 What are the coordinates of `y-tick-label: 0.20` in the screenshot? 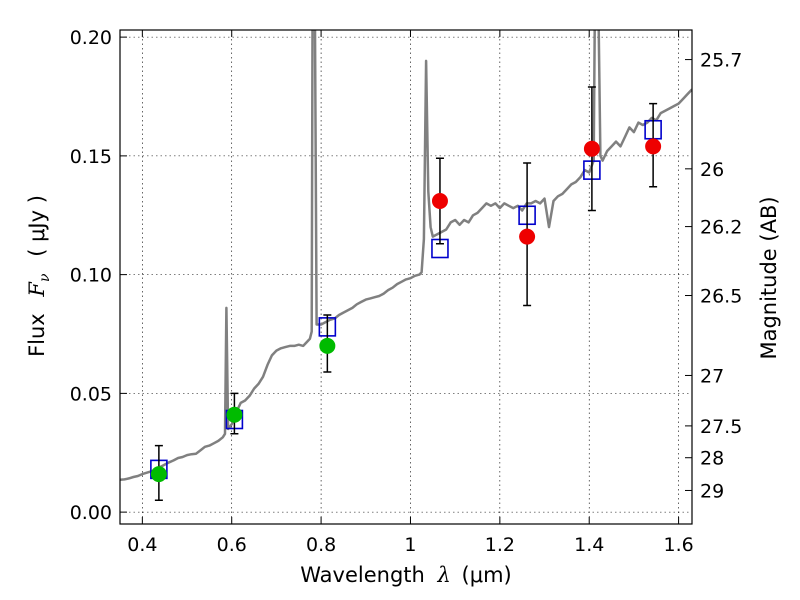 It's located at (91, 38).